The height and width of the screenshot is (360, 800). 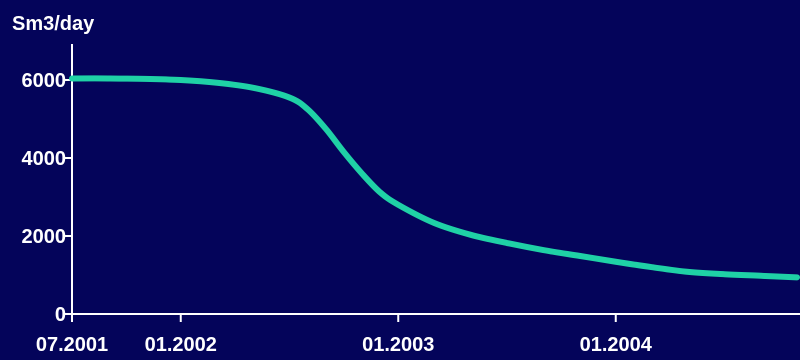 I want to click on y-axis-label: Sm3/day, so click(x=53, y=24).